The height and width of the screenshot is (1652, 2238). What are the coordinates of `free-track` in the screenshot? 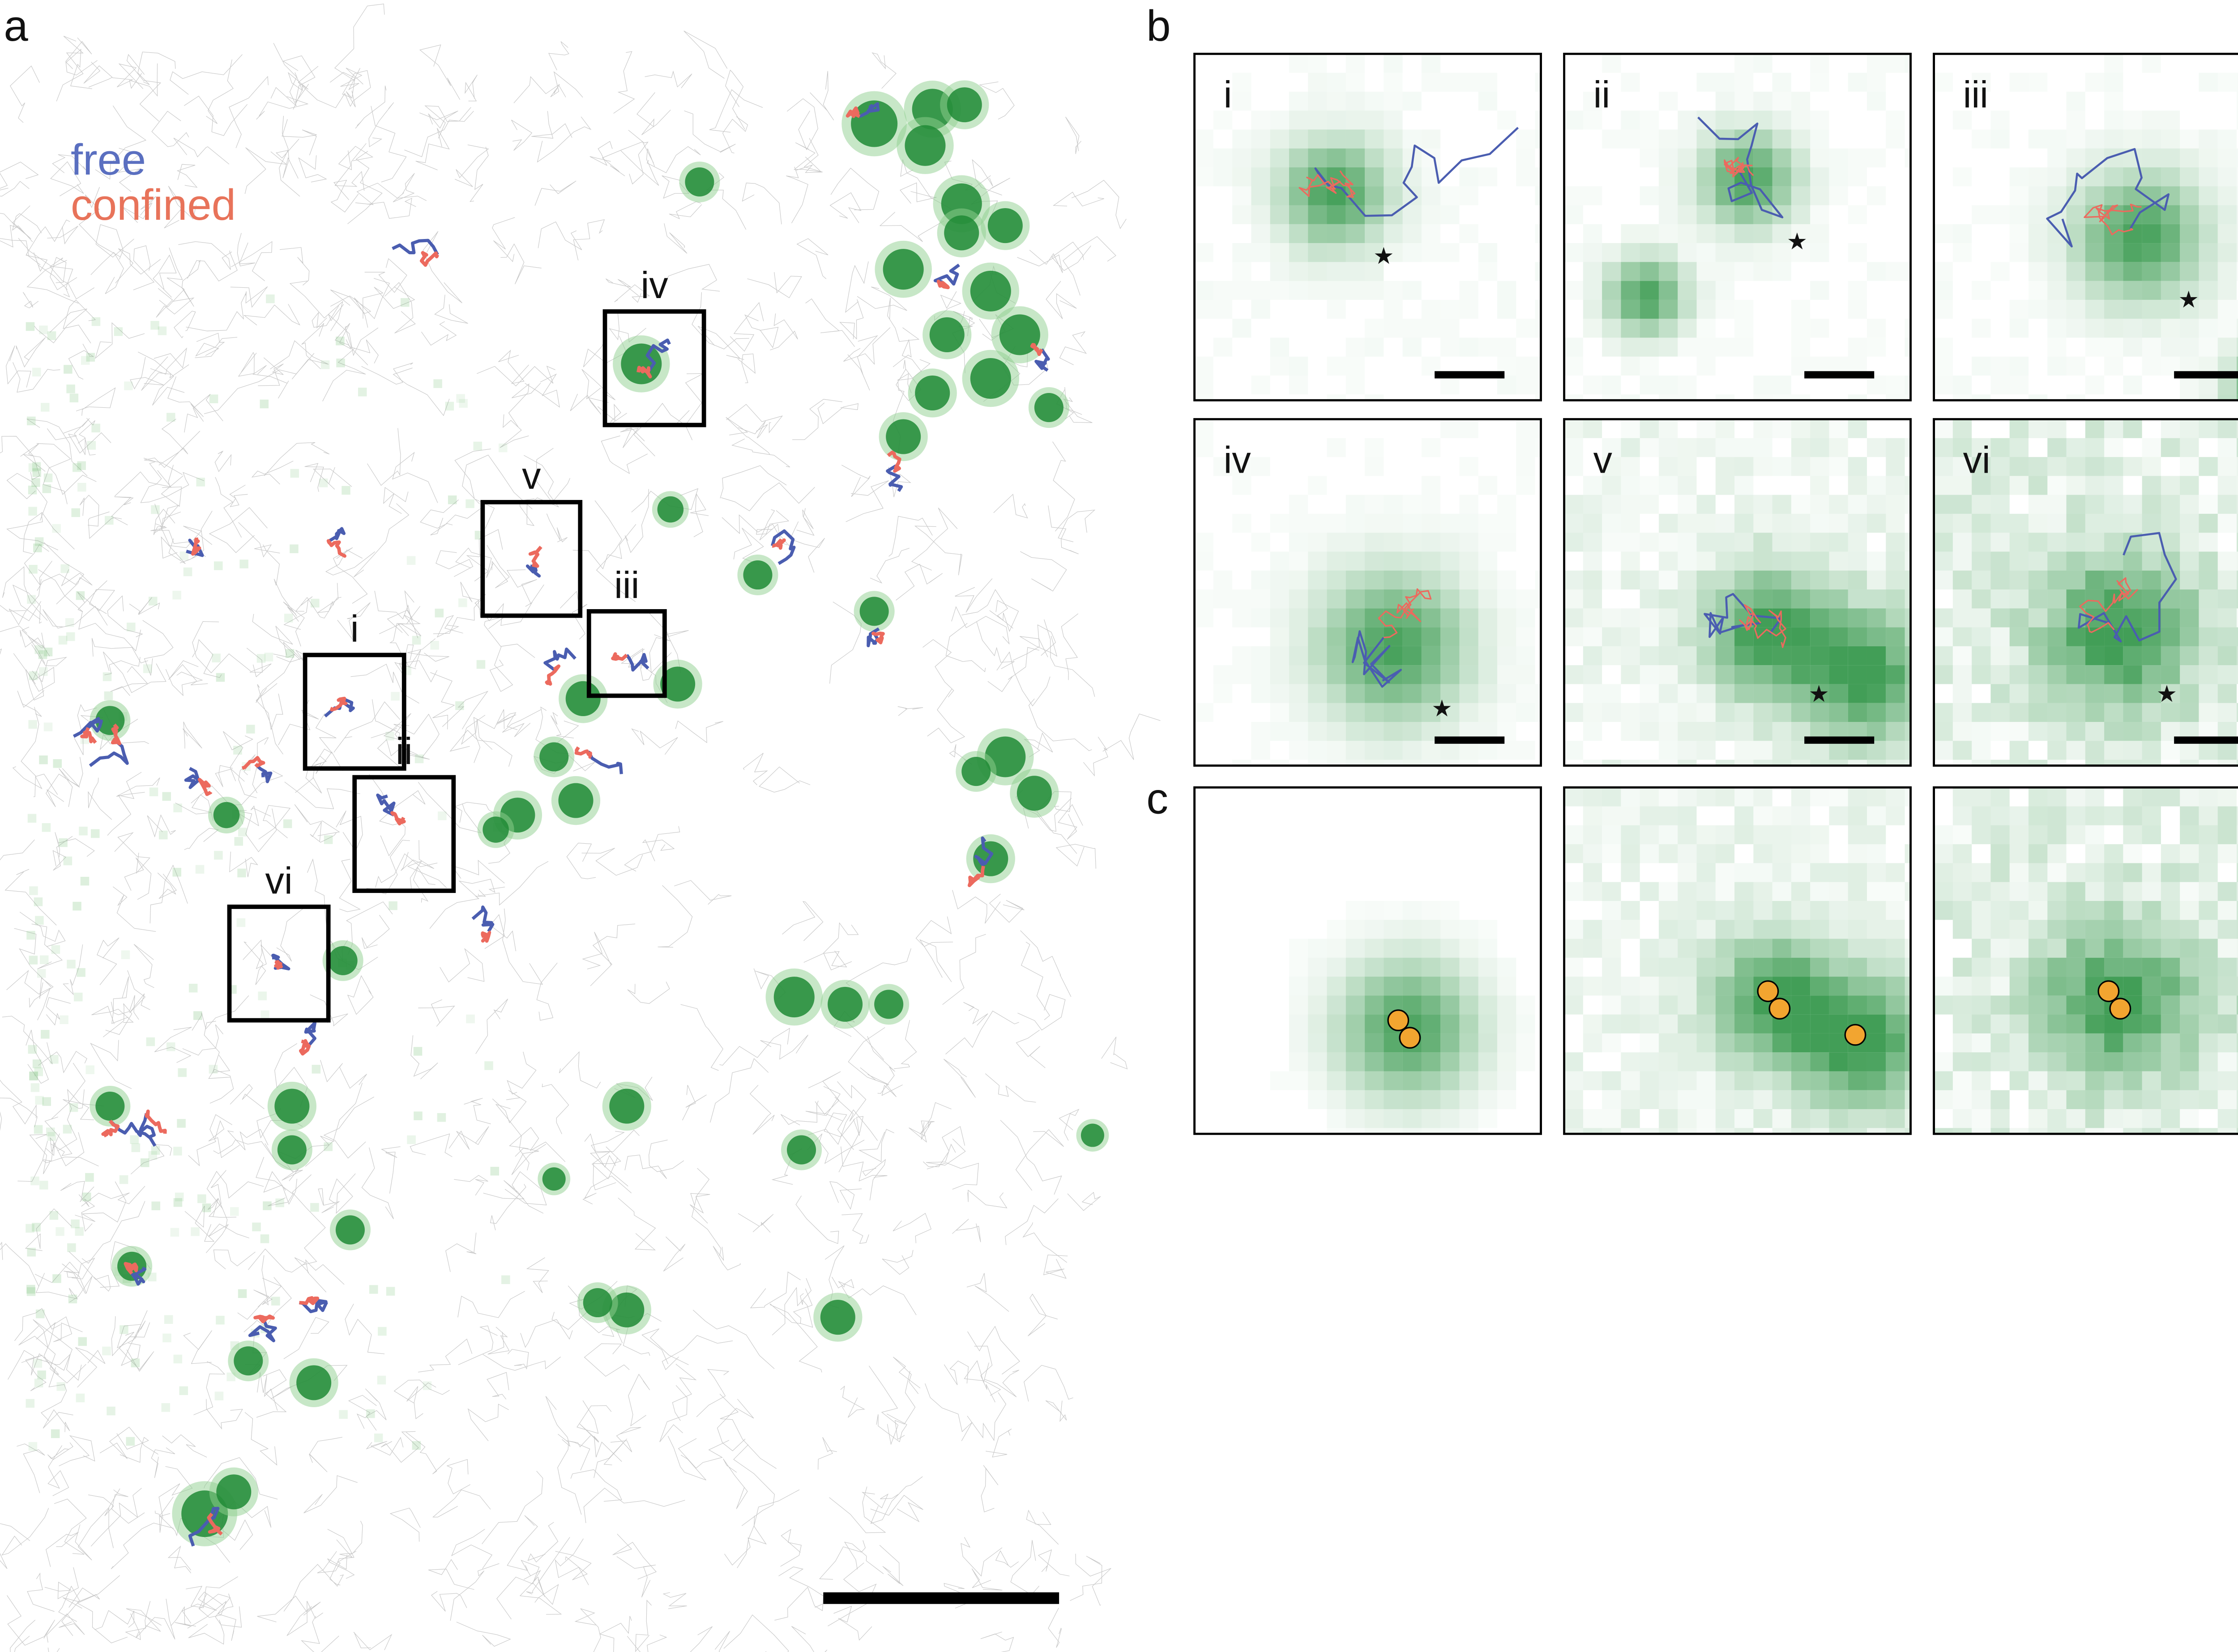 It's located at (336, 535).